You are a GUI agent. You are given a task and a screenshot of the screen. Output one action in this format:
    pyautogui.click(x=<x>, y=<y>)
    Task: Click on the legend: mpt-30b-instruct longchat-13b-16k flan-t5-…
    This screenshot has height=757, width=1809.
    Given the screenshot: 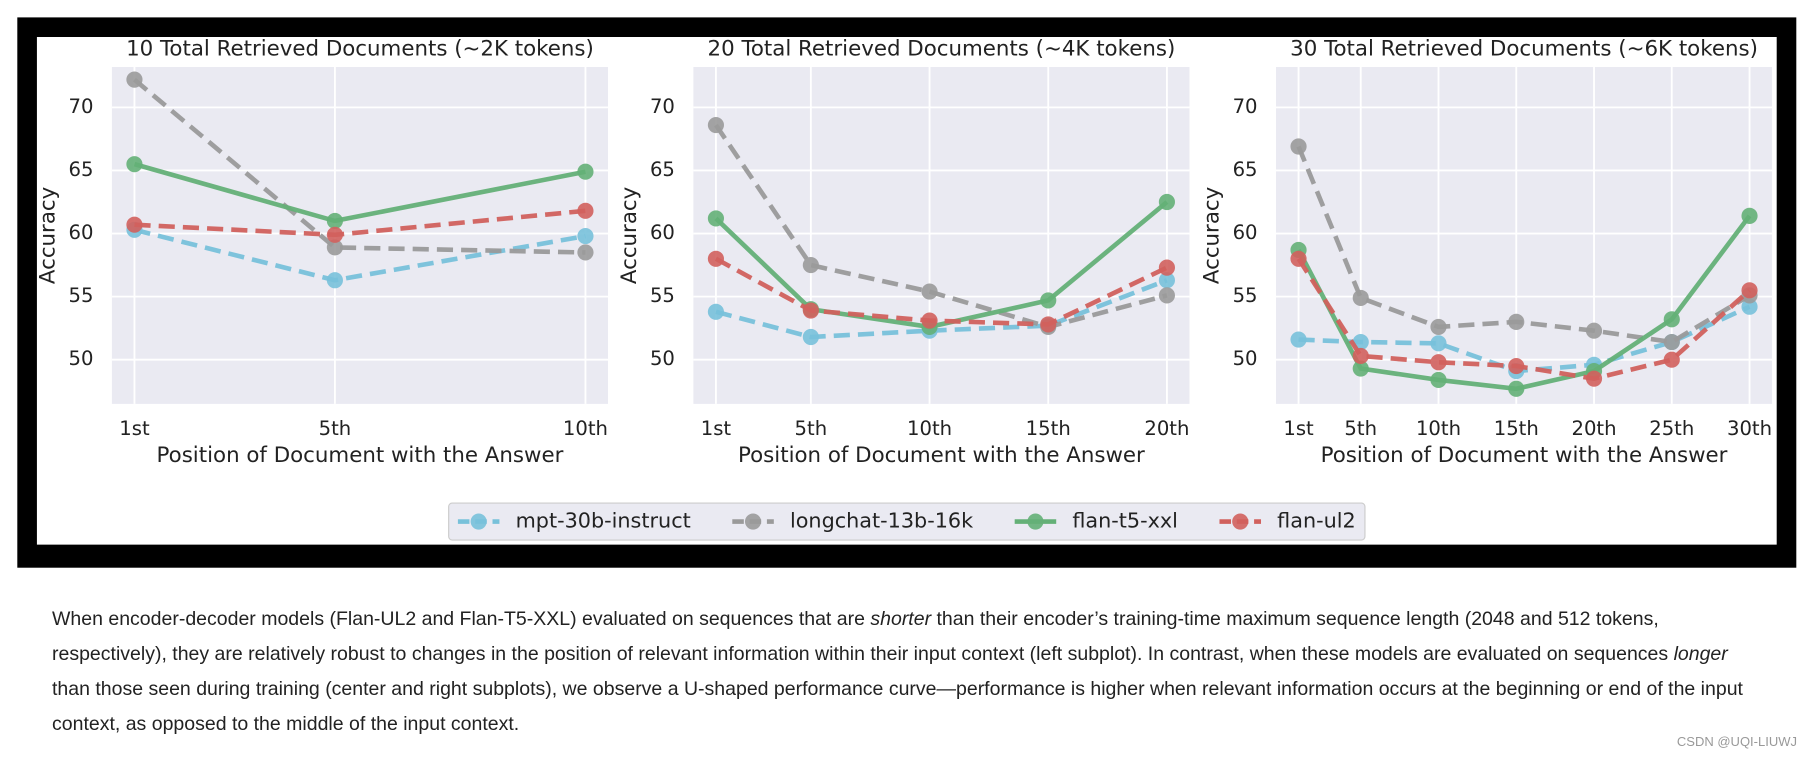 What is the action you would take?
    pyautogui.click(x=907, y=521)
    